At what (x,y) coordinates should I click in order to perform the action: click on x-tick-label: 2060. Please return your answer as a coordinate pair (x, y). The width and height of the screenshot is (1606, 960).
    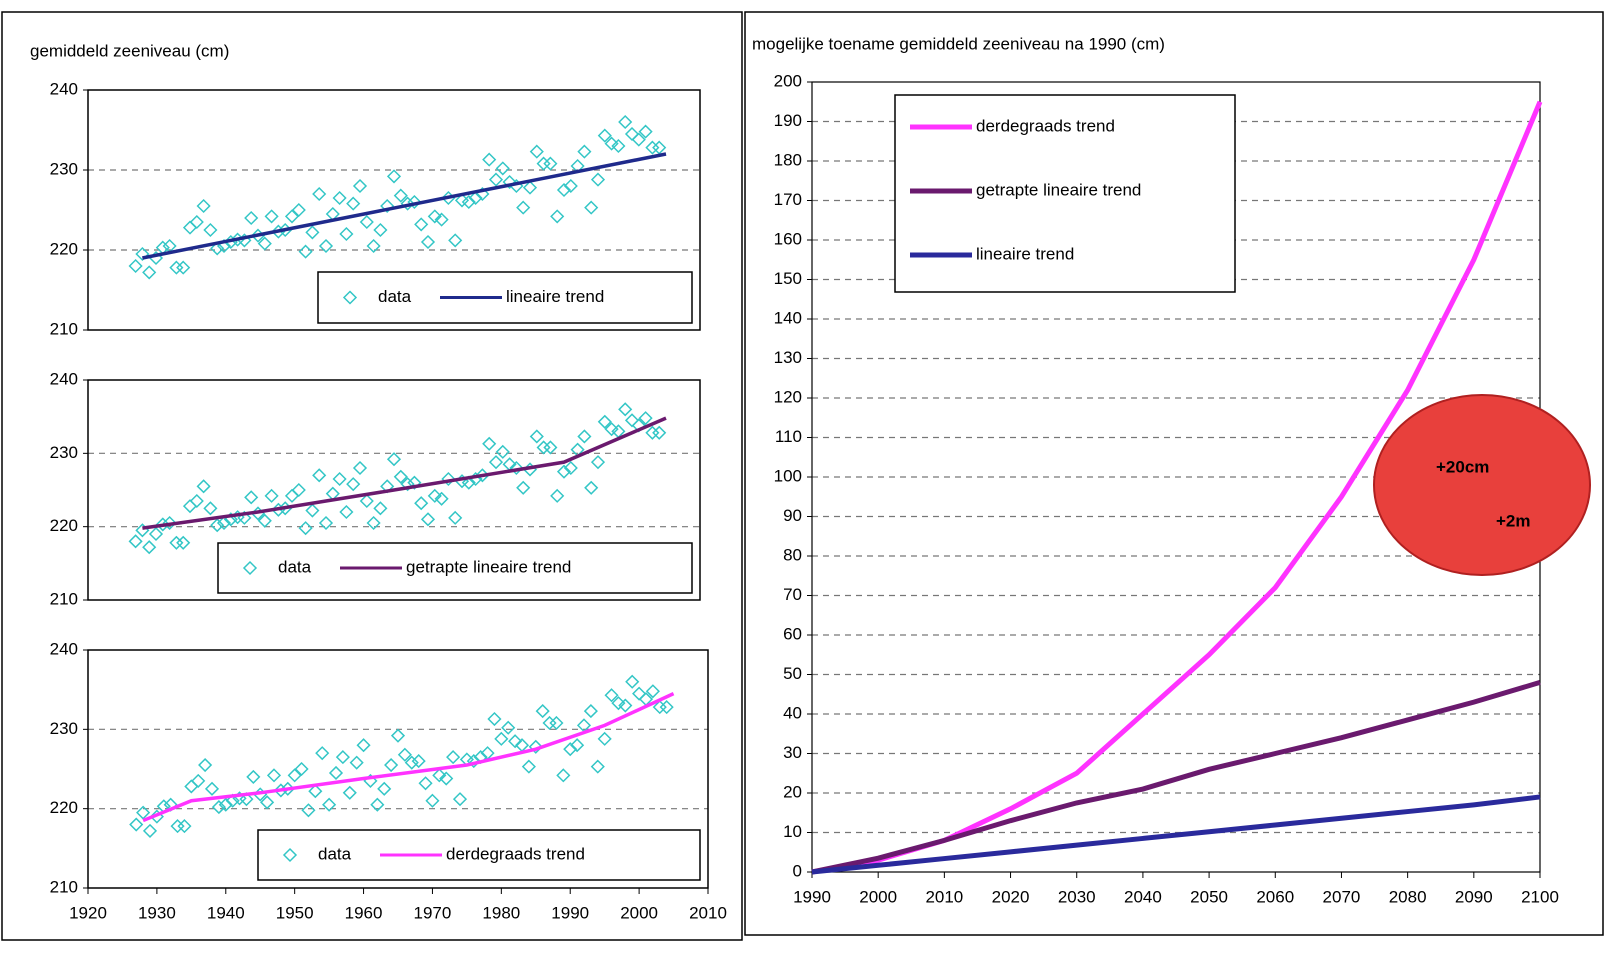
    Looking at the image, I should click on (1275, 896).